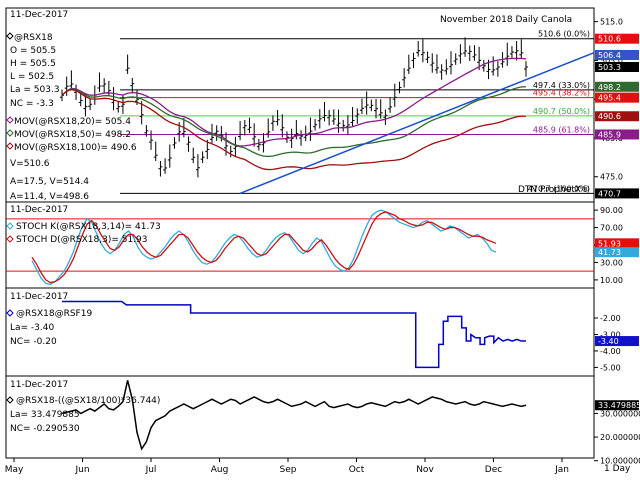  Describe the element at coordinates (620, 461) in the screenshot. I see `y-tick-label: 10.000000` at that location.